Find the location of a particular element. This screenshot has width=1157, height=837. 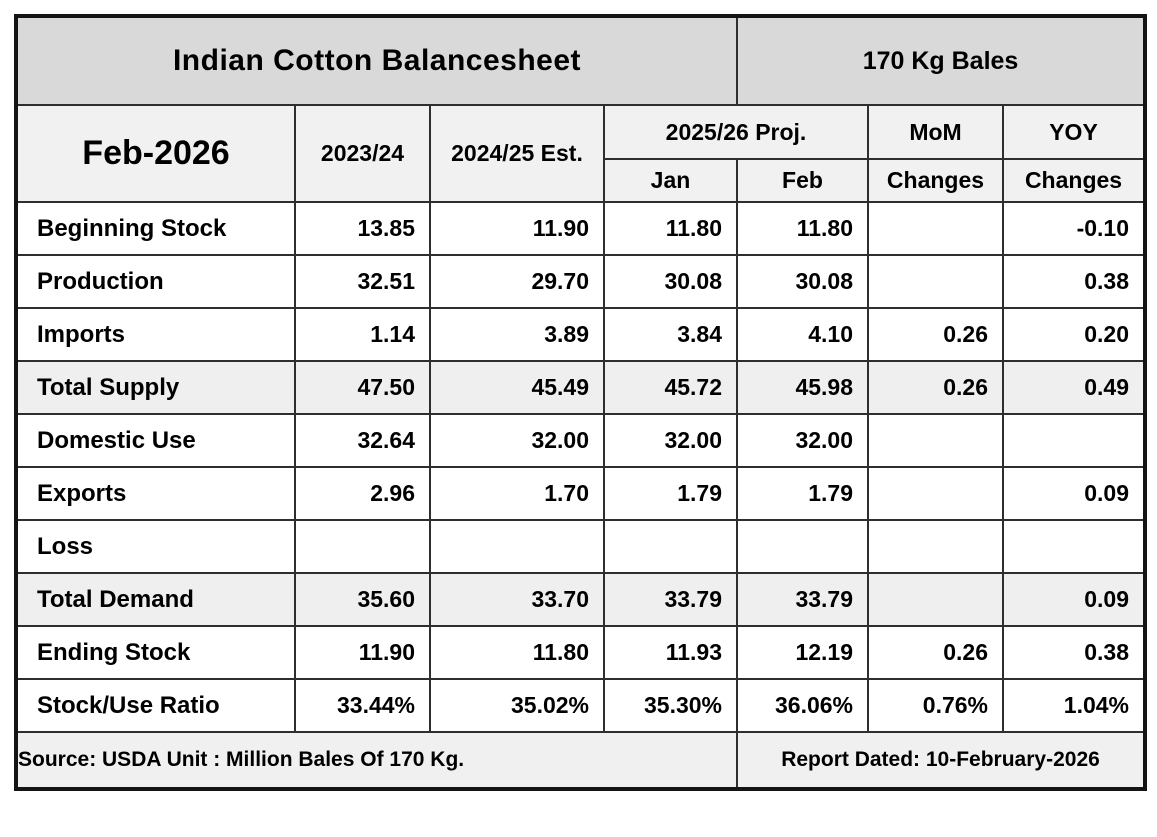

cell-feb is located at coordinates (802, 546).